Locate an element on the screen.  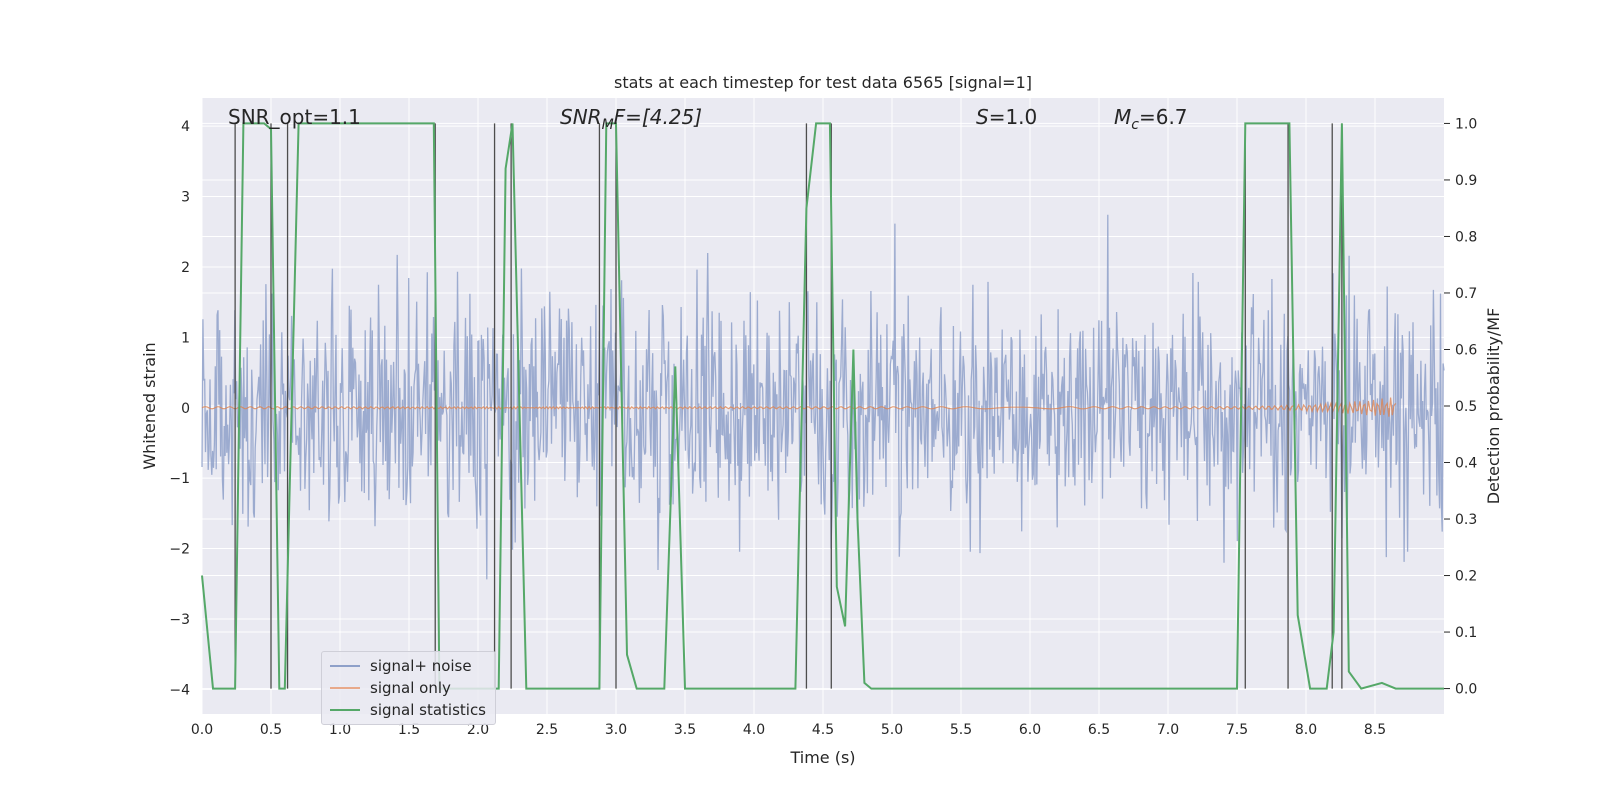
x-tick-label: 5.0 is located at coordinates (892, 730).